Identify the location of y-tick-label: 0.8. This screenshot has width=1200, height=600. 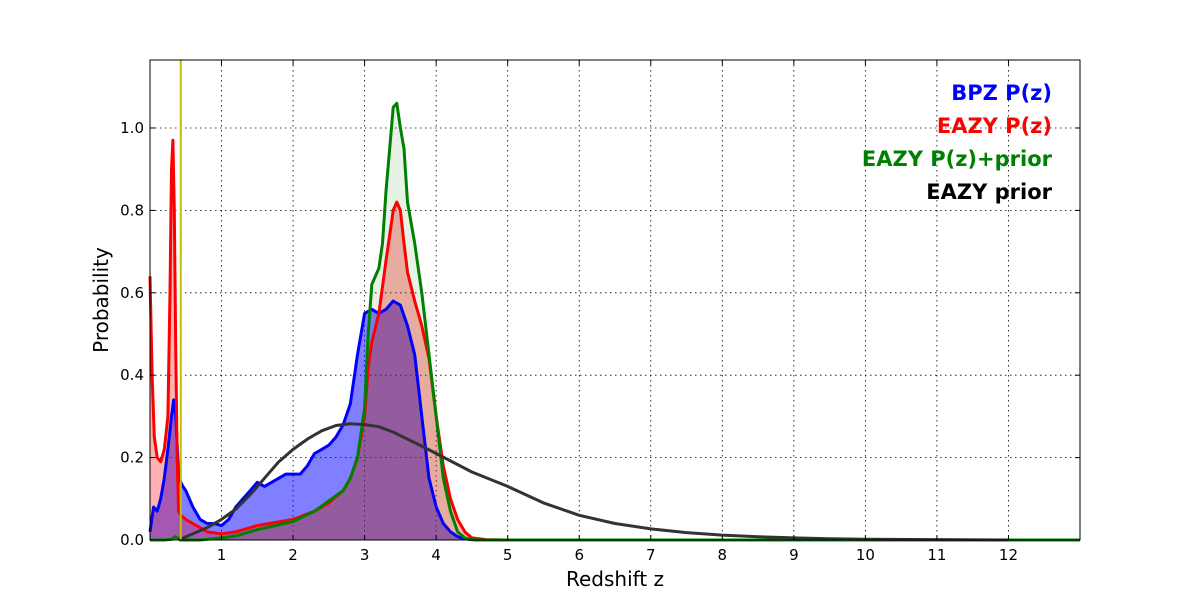
(132, 210).